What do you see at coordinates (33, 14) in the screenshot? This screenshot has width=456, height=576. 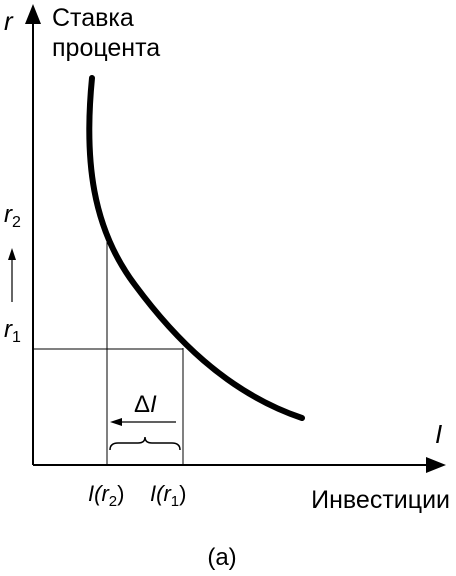 I see `y-arrow` at bounding box center [33, 14].